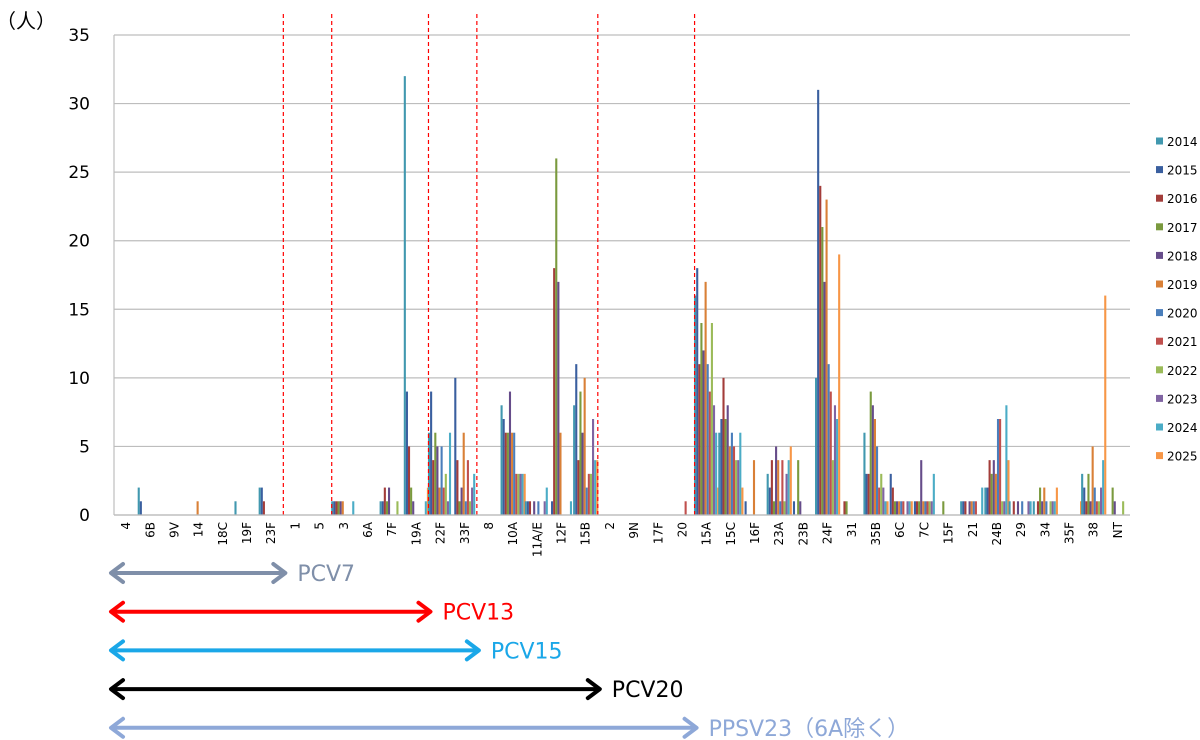 The image size is (1200, 740). I want to click on bar-2024-15C, so click(740, 473).